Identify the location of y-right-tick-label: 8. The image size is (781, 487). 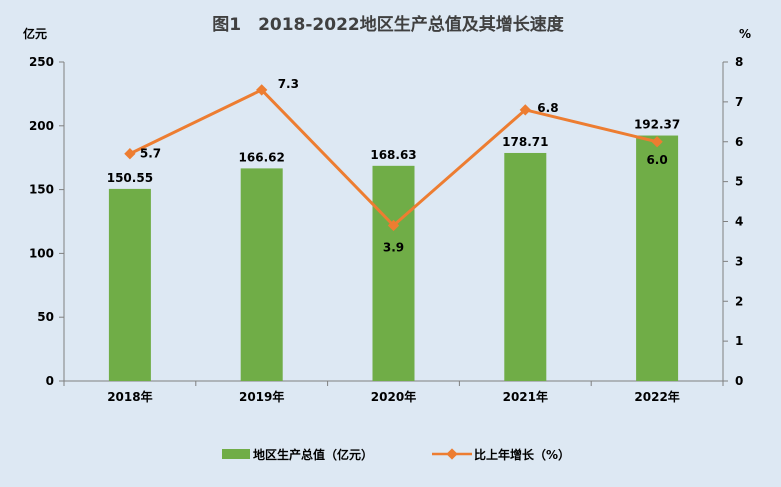
(739, 62).